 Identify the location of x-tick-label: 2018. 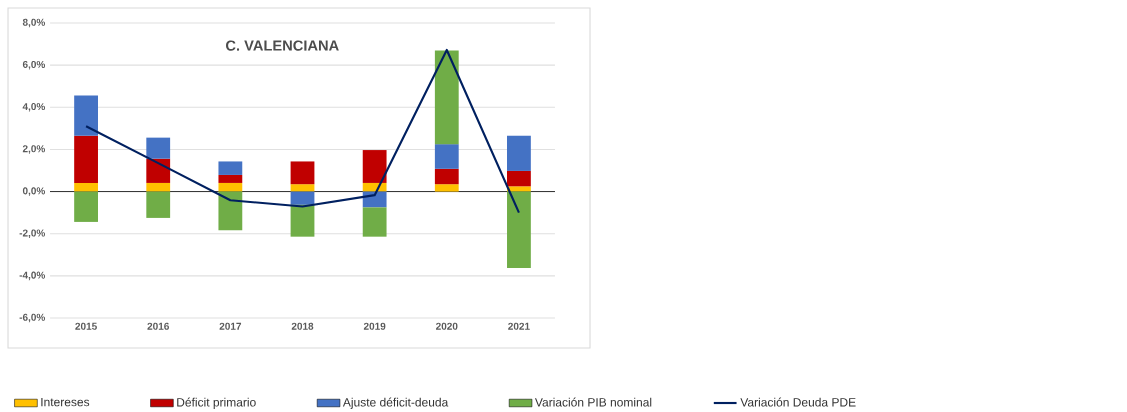
(302, 326).